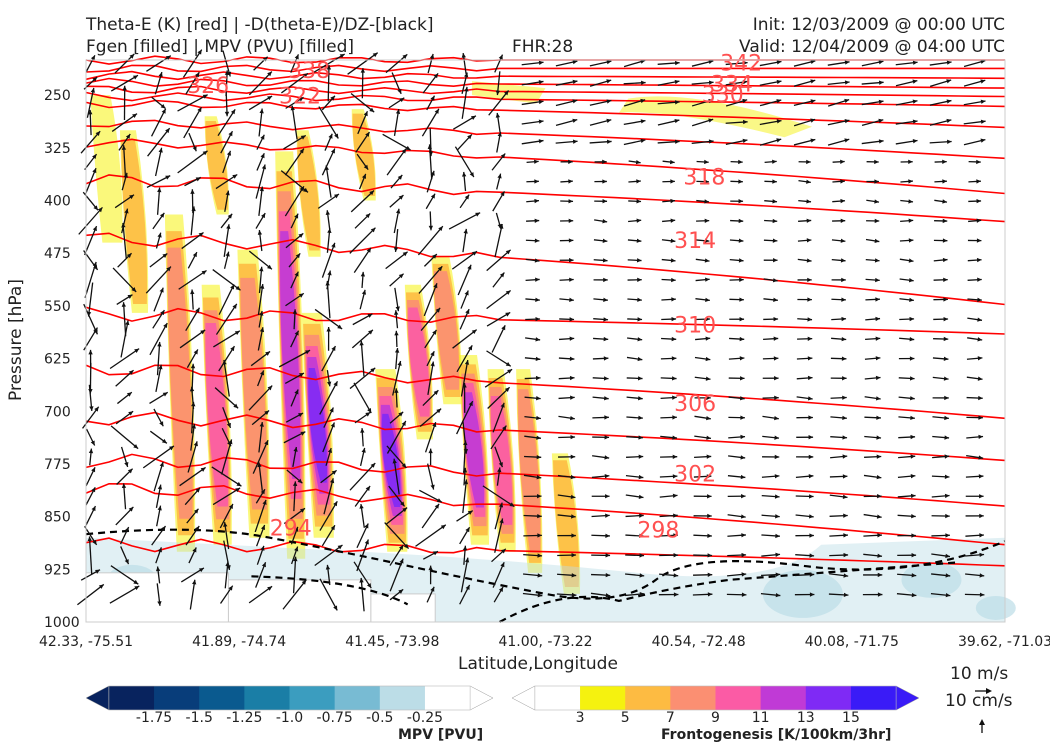  What do you see at coordinates (403, 608) in the screenshot?
I see `terrain-block` at bounding box center [403, 608].